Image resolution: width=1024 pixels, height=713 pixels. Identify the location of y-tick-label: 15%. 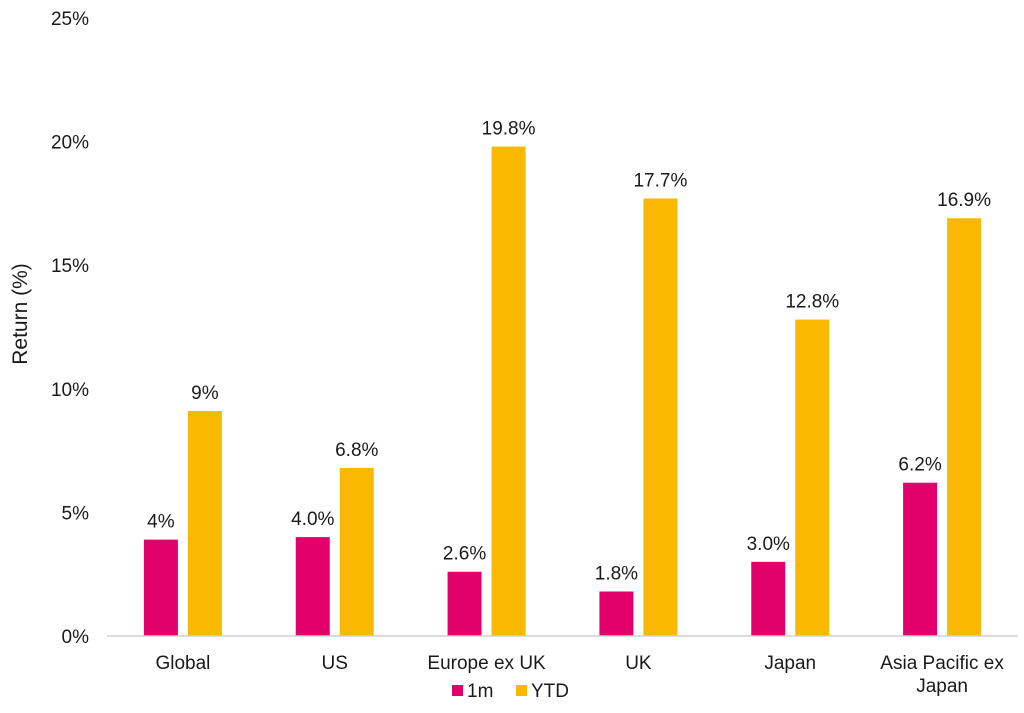
(70, 266).